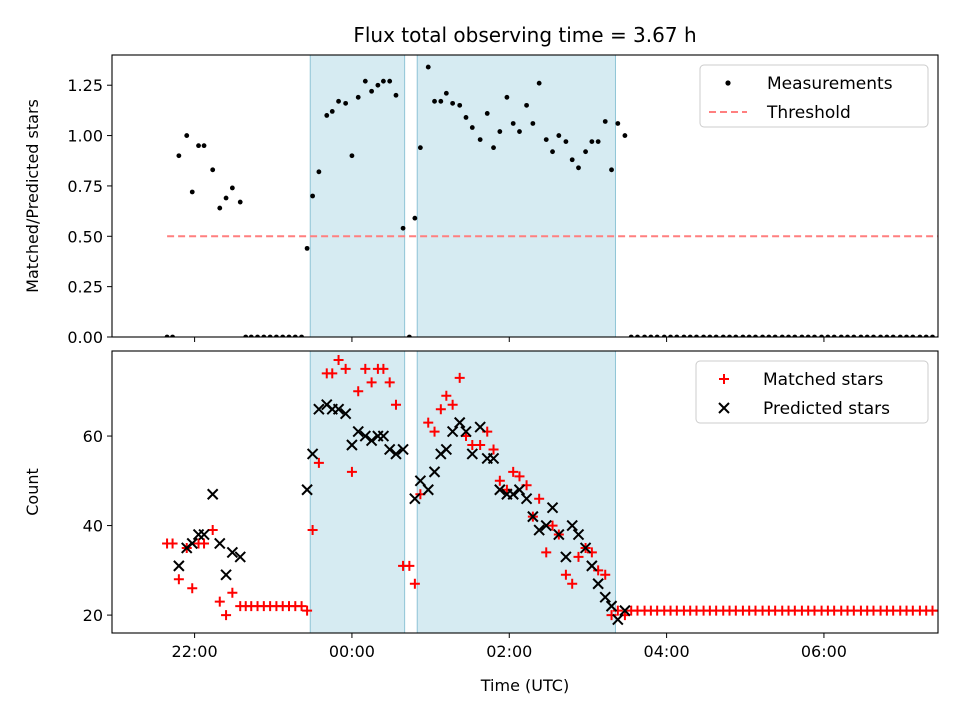 This screenshot has width=960, height=720. Describe the element at coordinates (93, 436) in the screenshot. I see `y-tick-label: 60` at that location.